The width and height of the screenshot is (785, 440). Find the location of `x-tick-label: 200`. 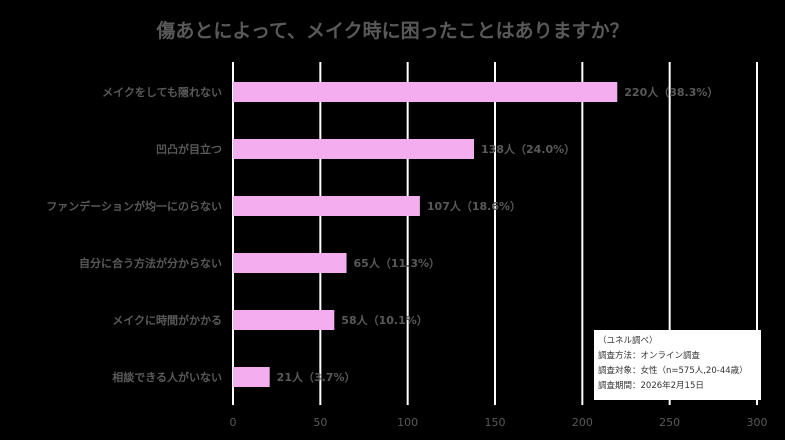

x-tick-label: 200 is located at coordinates (582, 422).